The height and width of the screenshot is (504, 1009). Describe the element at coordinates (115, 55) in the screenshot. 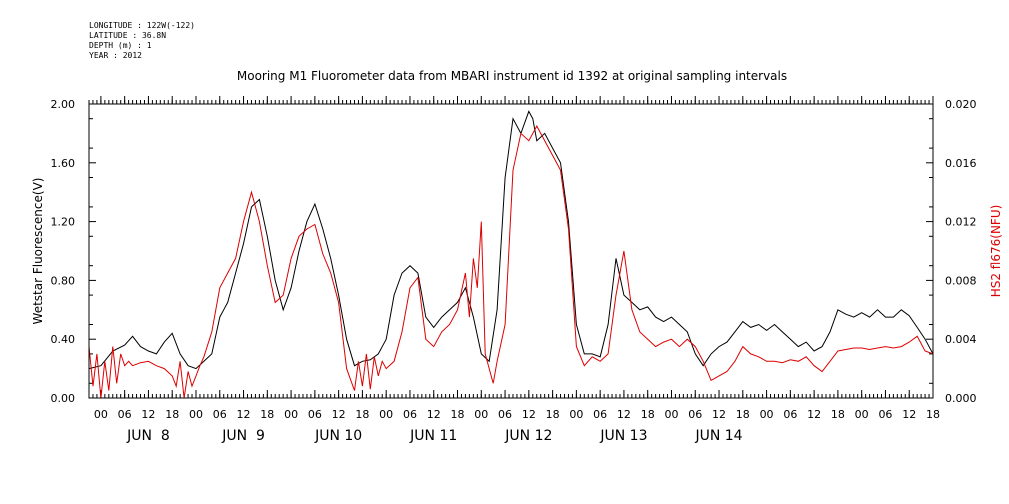

I see `metadata-year: YEAR : 2012` at that location.